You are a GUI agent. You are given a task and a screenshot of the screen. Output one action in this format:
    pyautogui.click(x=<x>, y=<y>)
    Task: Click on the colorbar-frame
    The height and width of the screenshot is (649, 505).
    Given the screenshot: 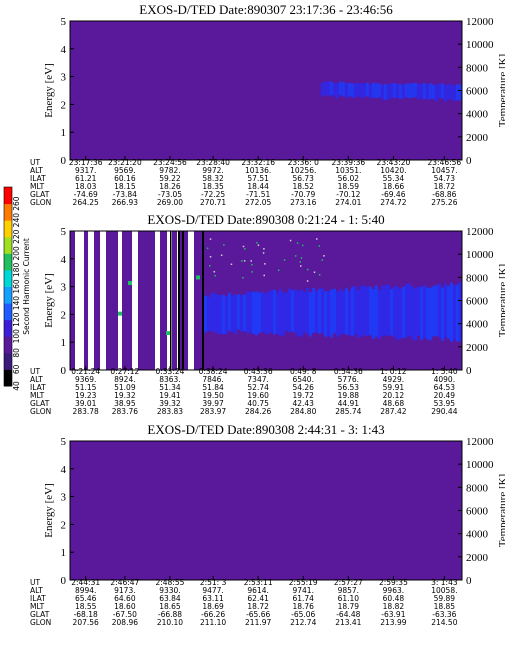 What is the action you would take?
    pyautogui.click(x=8, y=286)
    